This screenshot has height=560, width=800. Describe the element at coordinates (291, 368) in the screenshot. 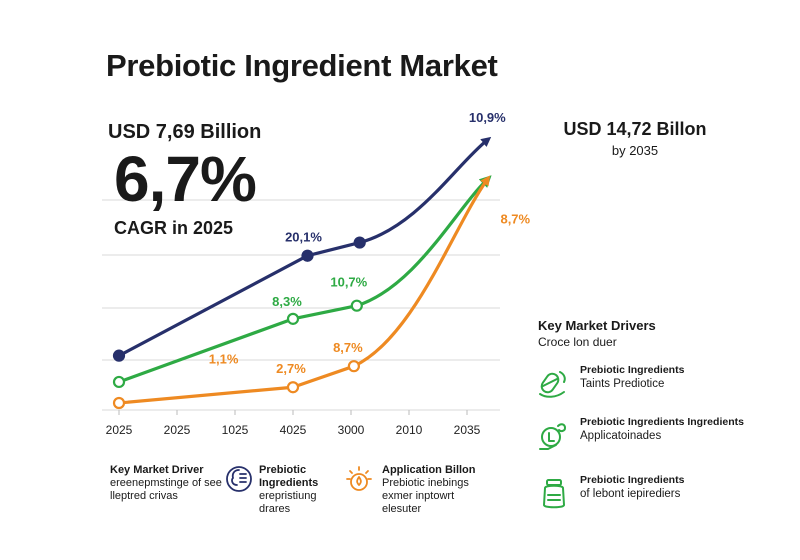

I see `data-label: 2,7%` at that location.